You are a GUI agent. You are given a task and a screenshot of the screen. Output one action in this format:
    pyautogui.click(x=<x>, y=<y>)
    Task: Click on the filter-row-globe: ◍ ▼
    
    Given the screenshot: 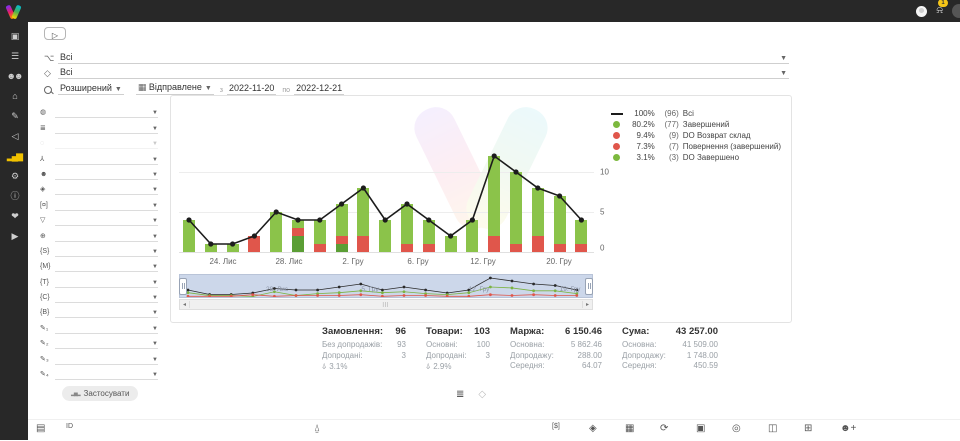 What is the action you would take?
    pyautogui.click(x=99, y=111)
    